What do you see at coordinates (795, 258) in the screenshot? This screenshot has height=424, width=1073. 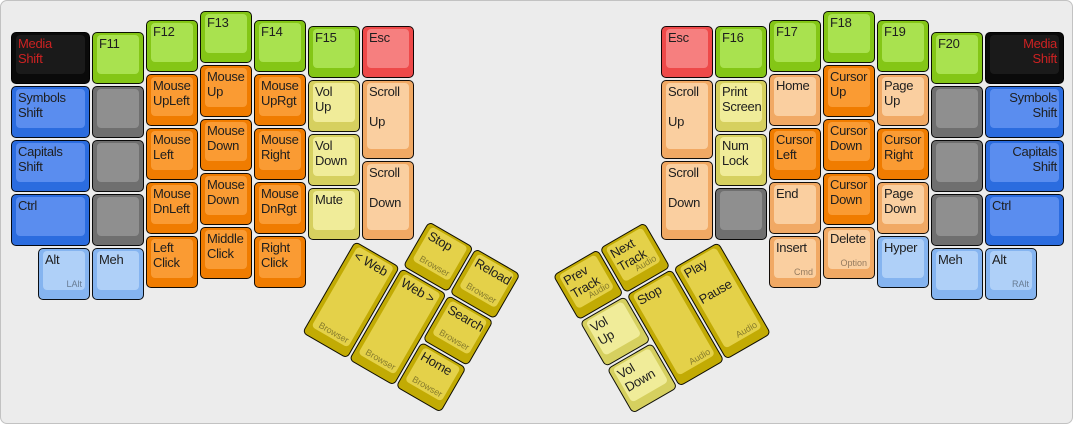 I see `keycap-top: Insert Cmd` at bounding box center [795, 258].